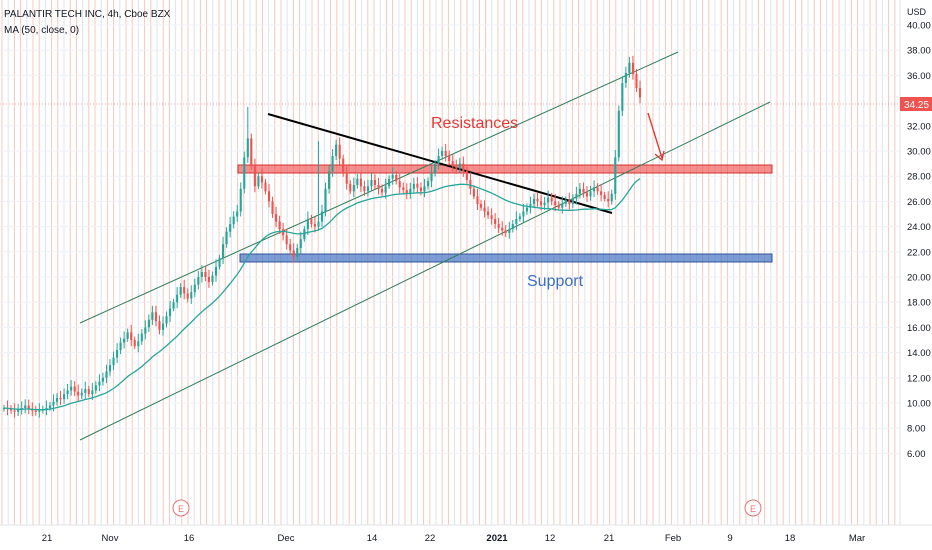 This screenshot has height=550, width=932. Describe the element at coordinates (505, 169) in the screenshot. I see `resistance-zone` at that location.